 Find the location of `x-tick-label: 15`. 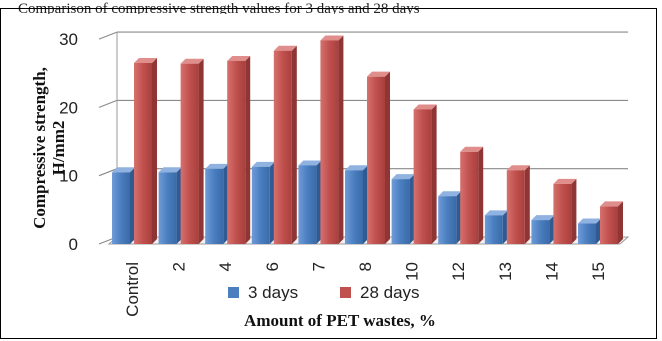

x-tick-label: 15 is located at coordinates (598, 271).